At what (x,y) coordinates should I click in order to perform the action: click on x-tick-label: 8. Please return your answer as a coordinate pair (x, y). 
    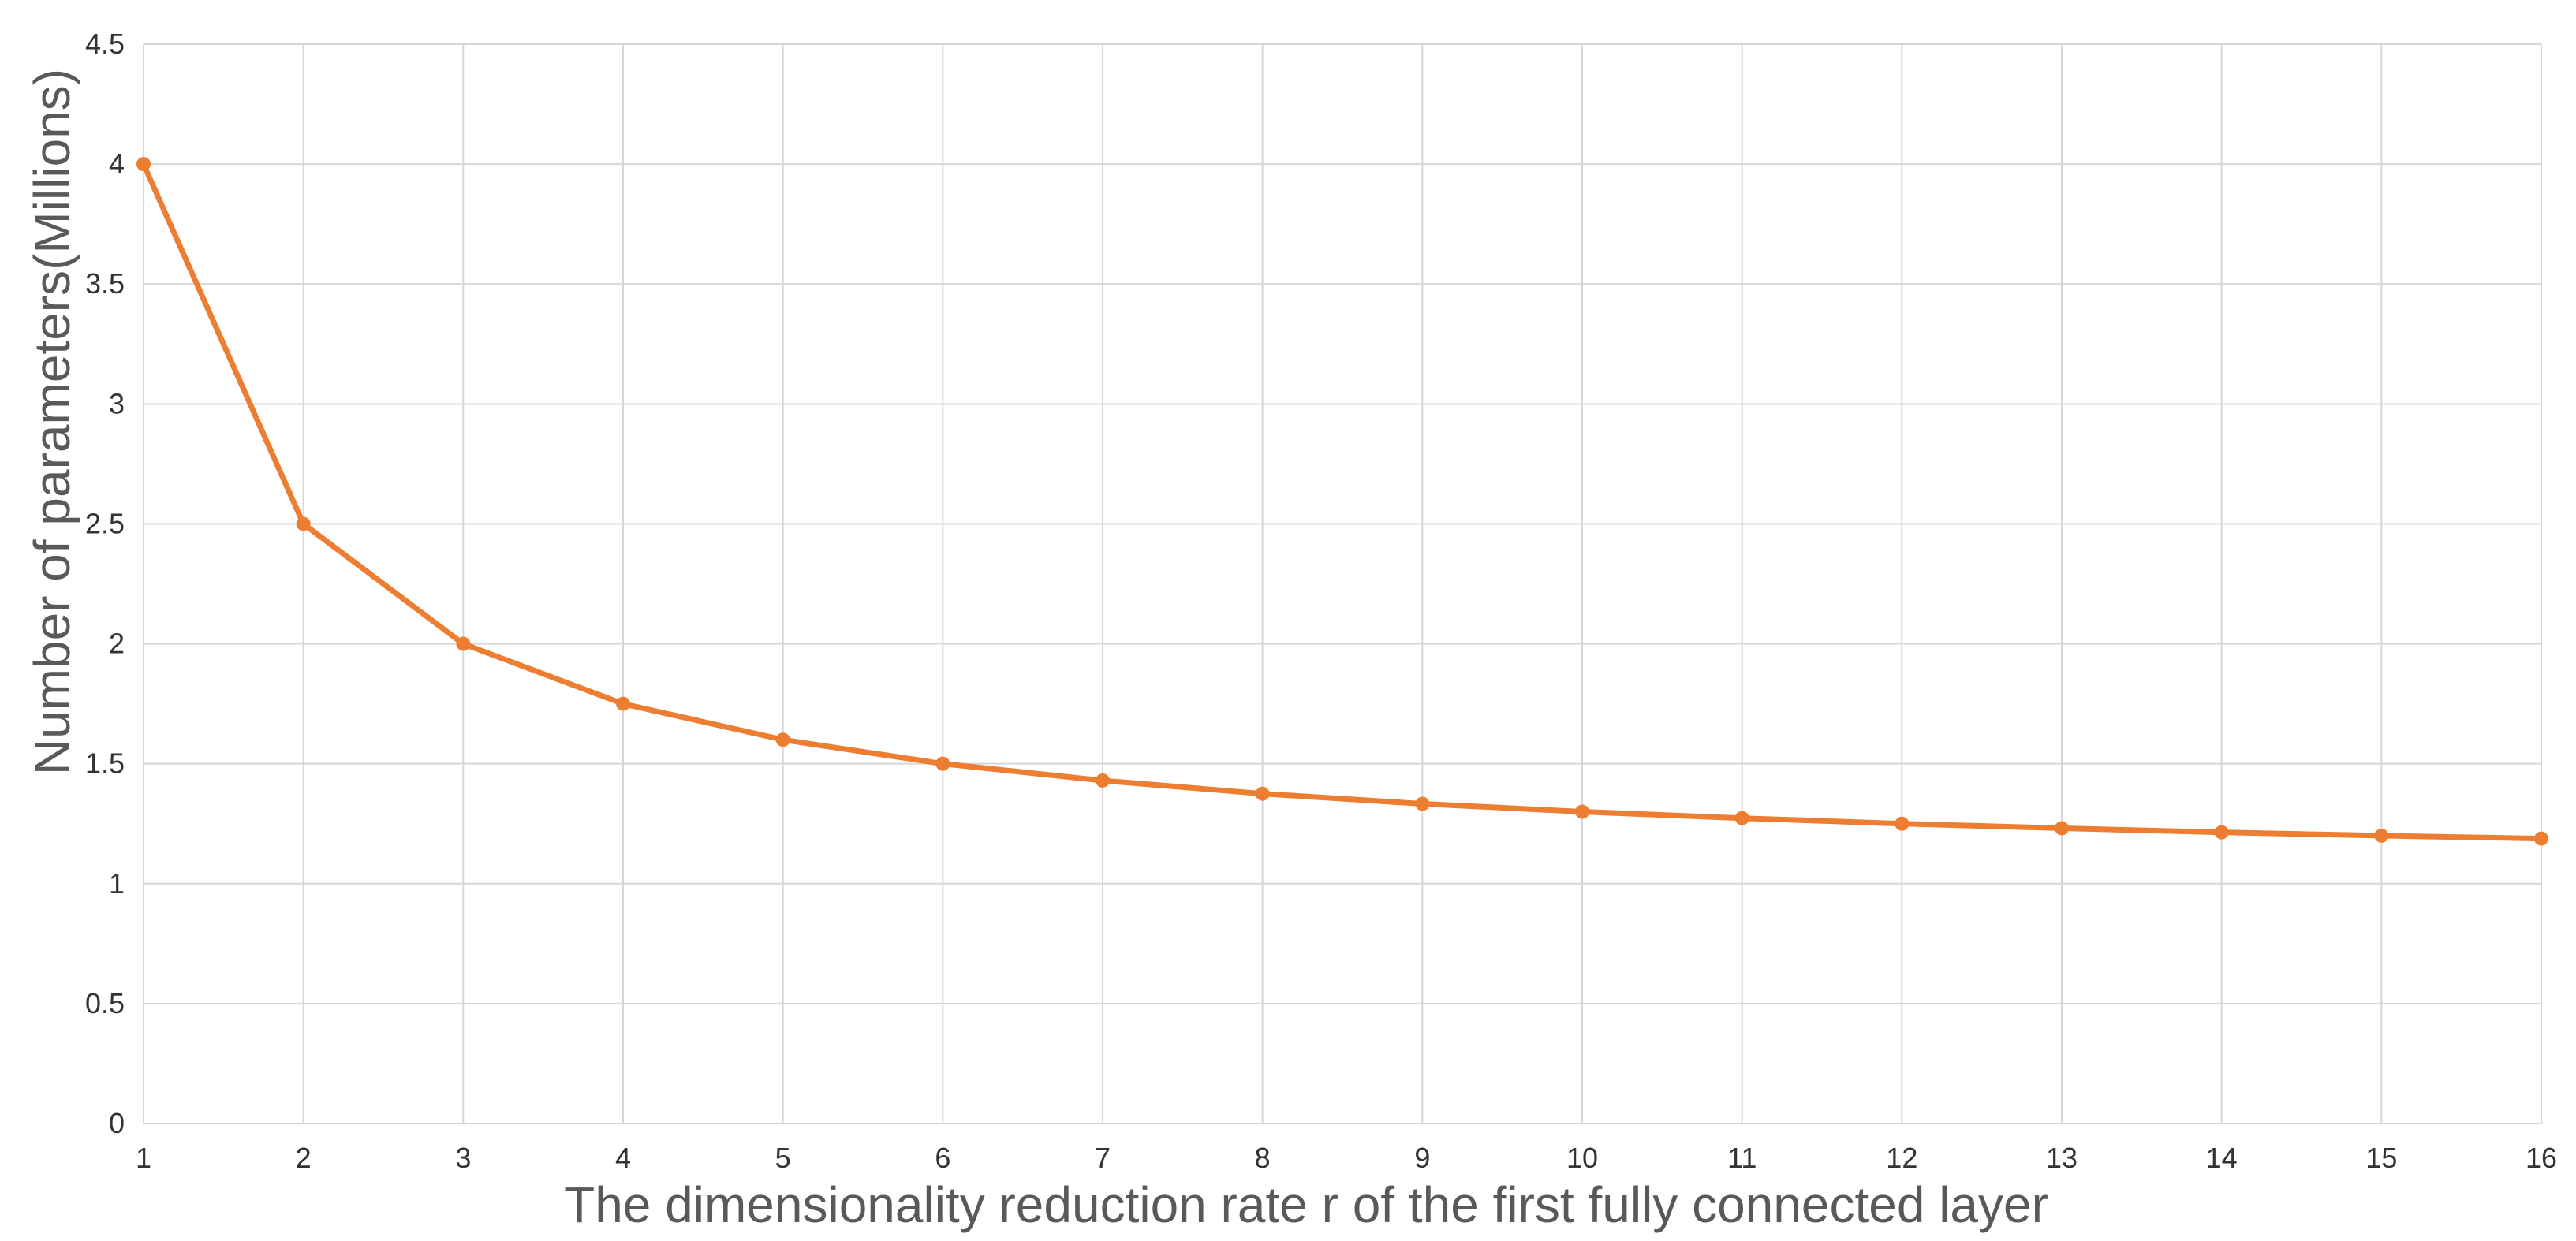
    Looking at the image, I should click on (1263, 1158).